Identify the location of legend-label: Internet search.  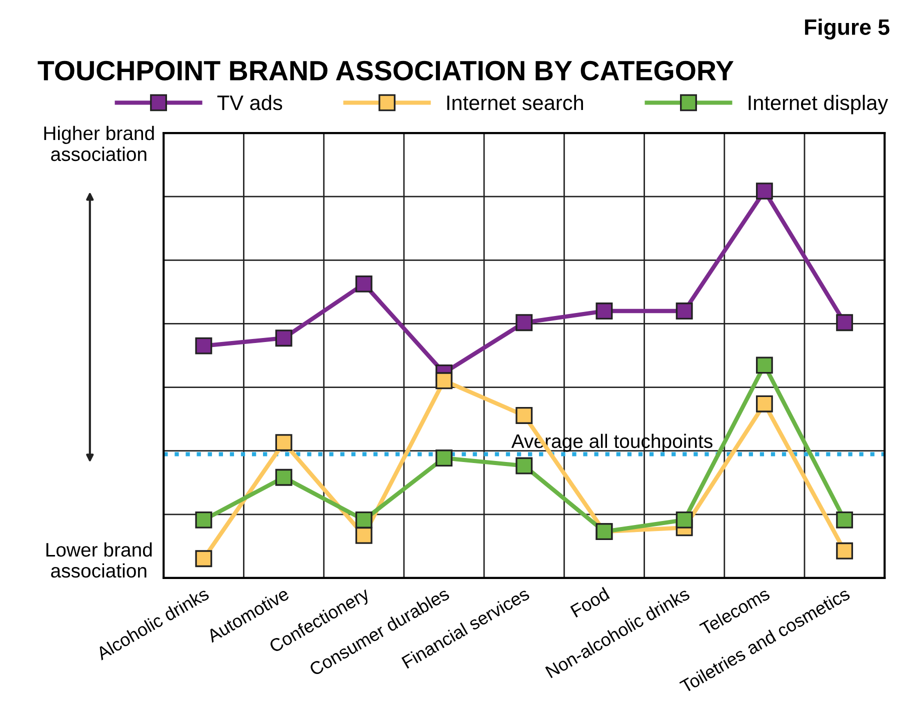
(515, 102).